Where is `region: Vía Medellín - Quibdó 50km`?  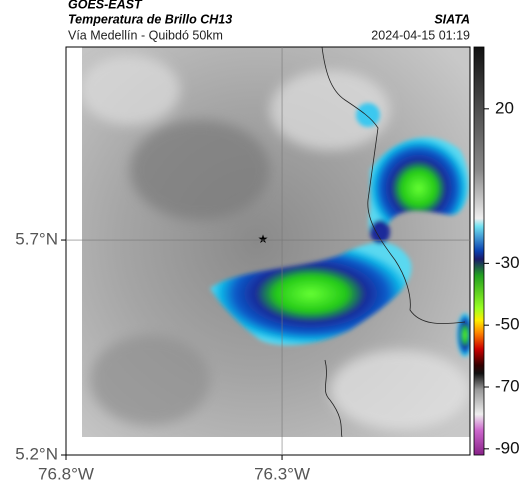
region: Vía Medellín - Quibdó 50km is located at coordinates (145, 35).